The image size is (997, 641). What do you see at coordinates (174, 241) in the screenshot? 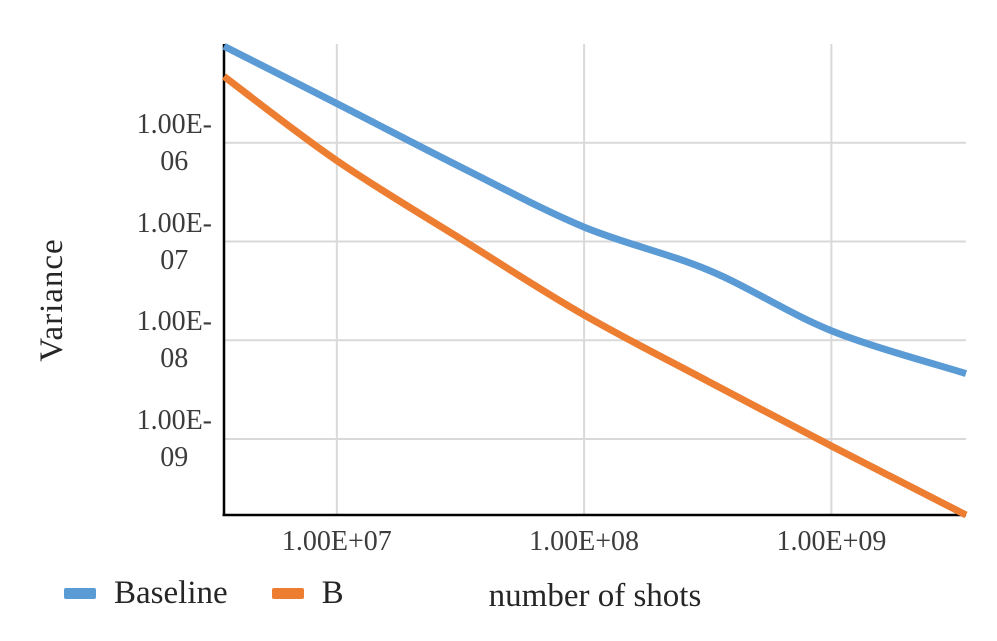
I see `y-tick-label: 1.00E- 07` at bounding box center [174, 241].